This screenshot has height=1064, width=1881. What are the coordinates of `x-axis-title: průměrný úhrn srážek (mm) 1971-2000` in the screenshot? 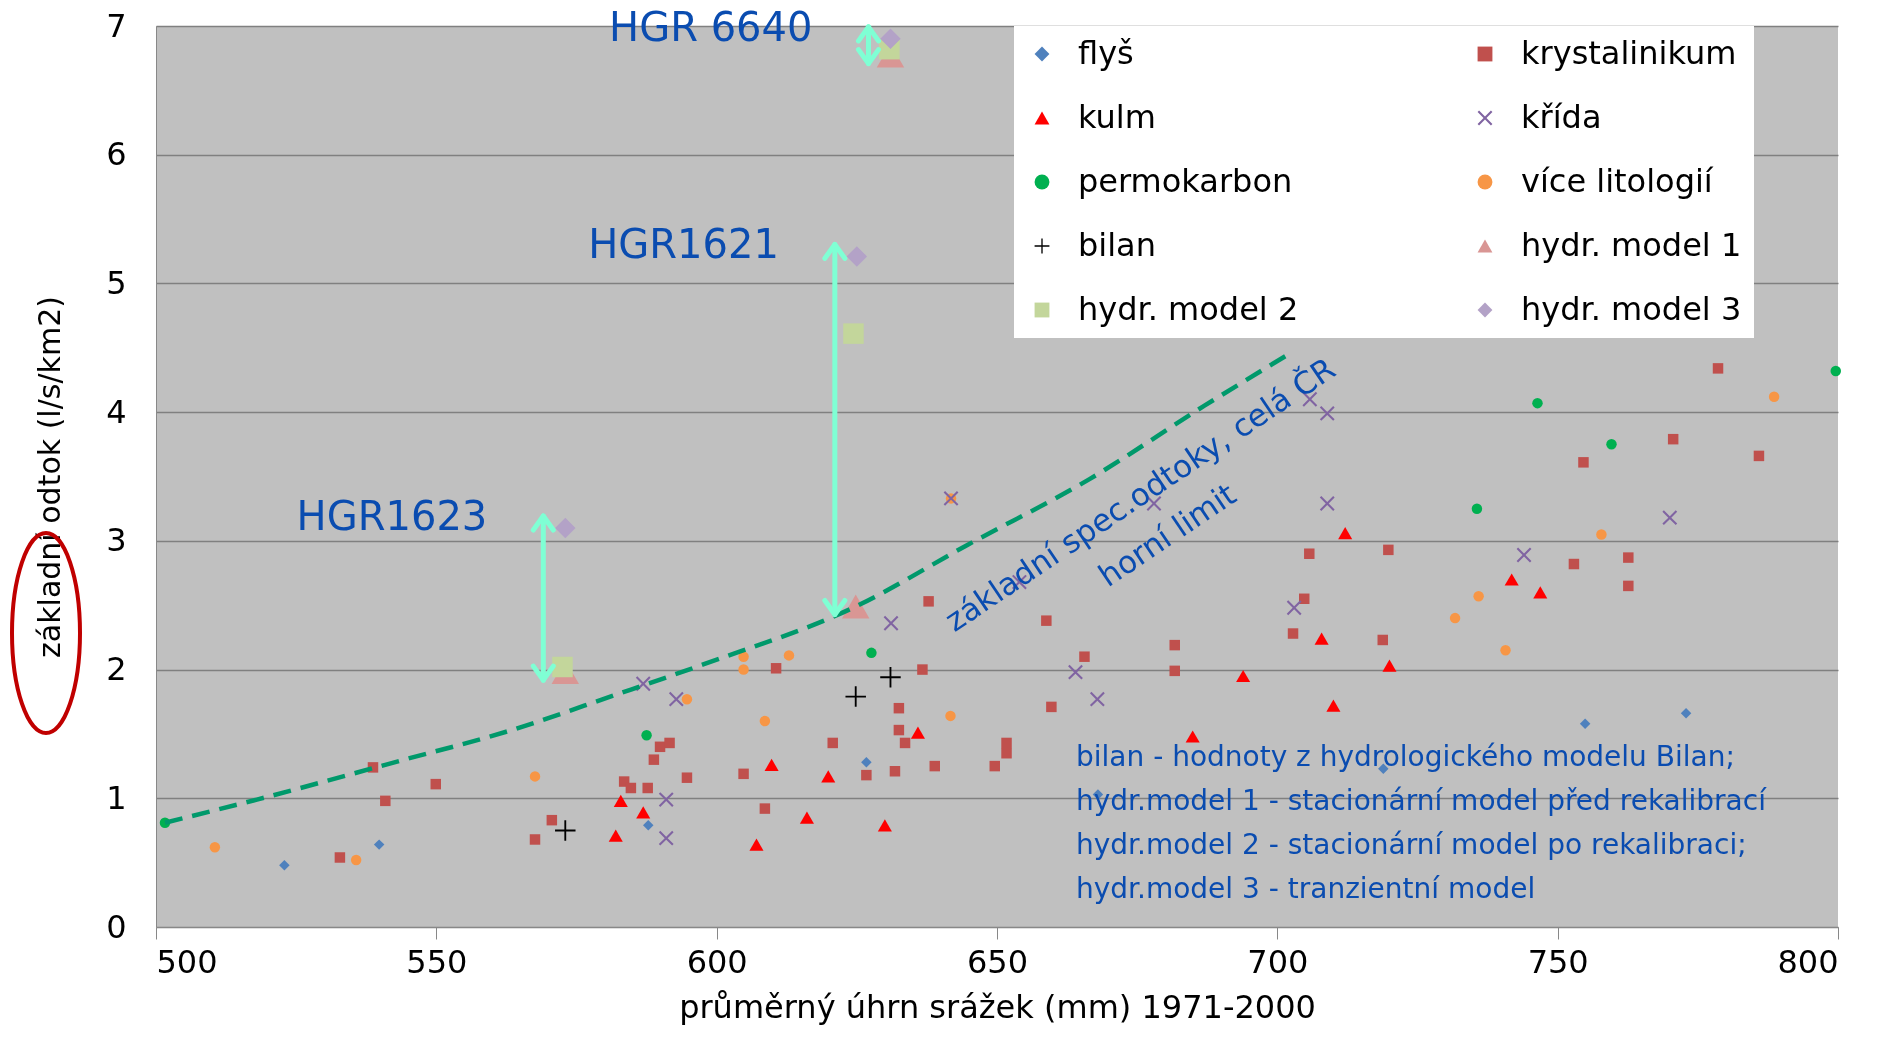 It's located at (997, 1006).